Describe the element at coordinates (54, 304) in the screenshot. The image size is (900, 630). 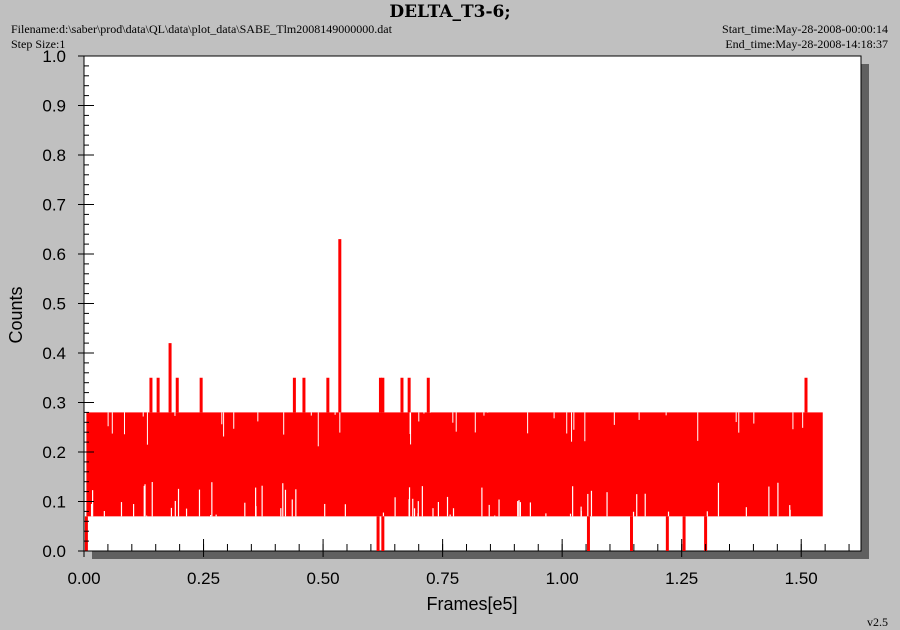
I see `y-tick-label: 0.5` at that location.